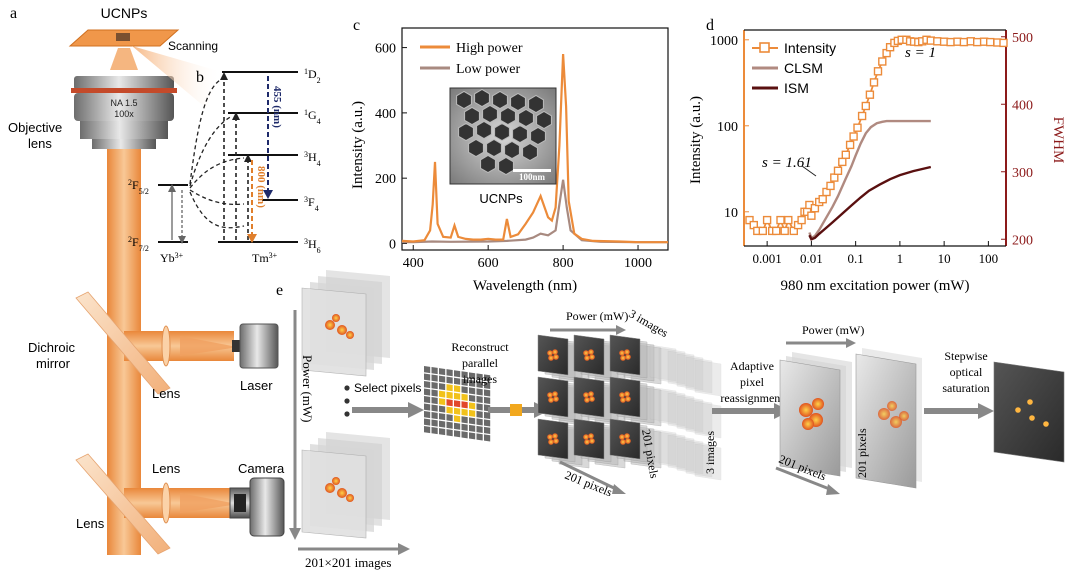 The image size is (1080, 574). I want to click on y-tick-label: 10, so click(731, 213).